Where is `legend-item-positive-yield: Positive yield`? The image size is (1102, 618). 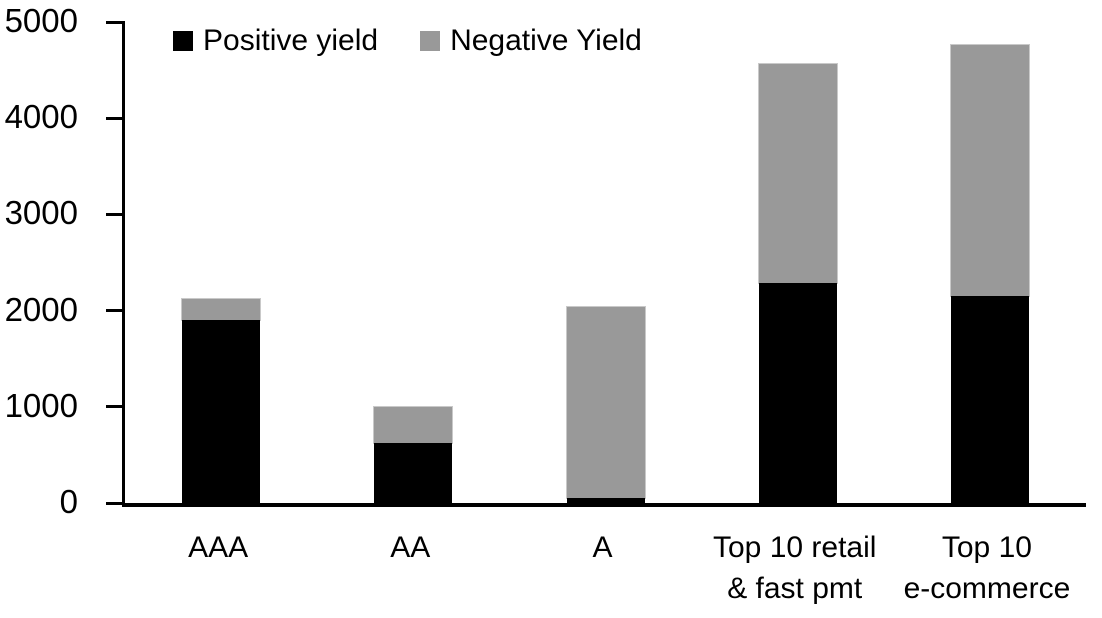
legend-item-positive-yield: Positive yield is located at coordinates (275, 41).